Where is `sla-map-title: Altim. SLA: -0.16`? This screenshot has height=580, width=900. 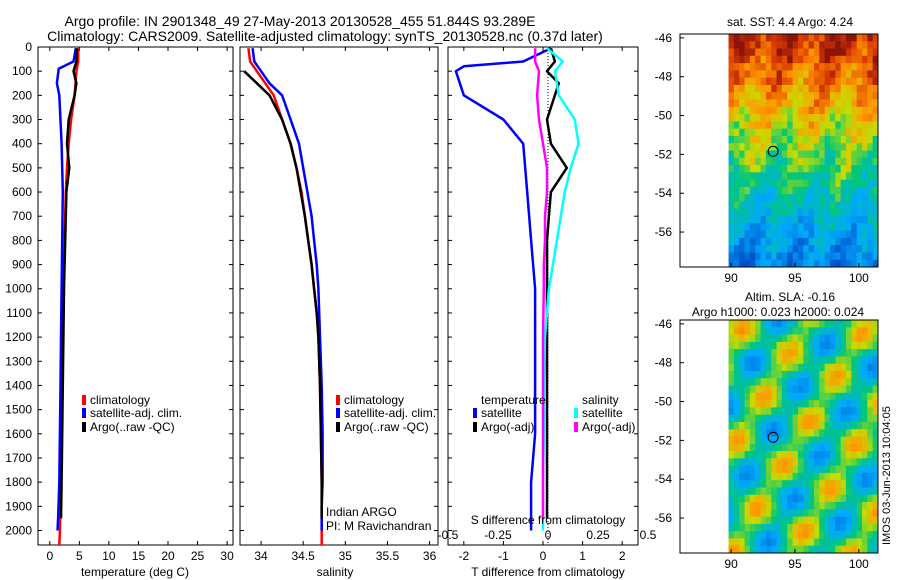 sla-map-title: Altim. SLA: -0.16 is located at coordinates (790, 297).